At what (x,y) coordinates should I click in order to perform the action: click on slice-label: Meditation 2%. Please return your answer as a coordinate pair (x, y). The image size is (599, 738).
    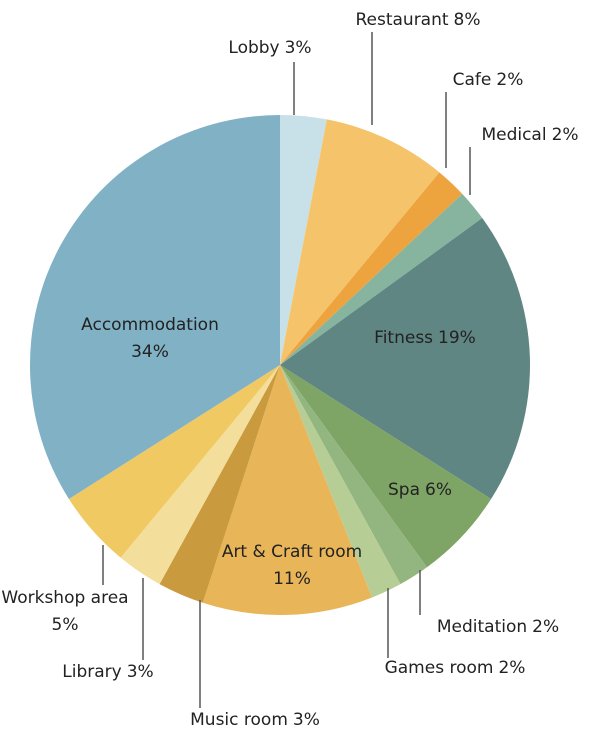
    Looking at the image, I should click on (498, 627).